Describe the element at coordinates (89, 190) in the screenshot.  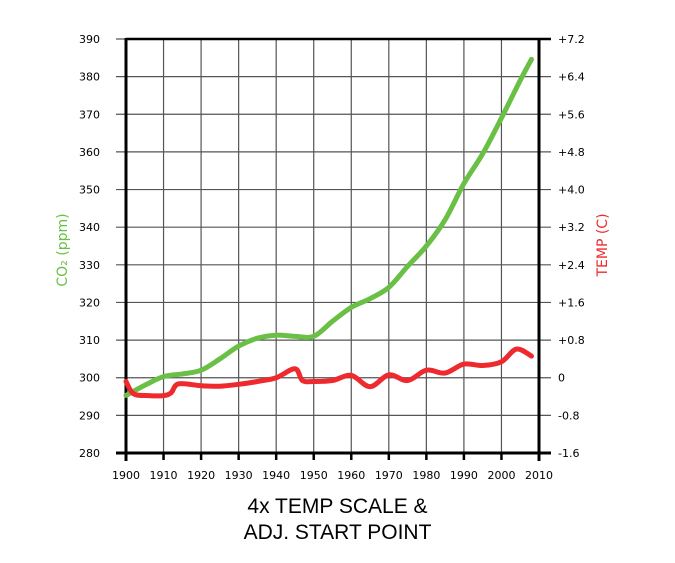
I see `y-left-tick-label: 350` at that location.